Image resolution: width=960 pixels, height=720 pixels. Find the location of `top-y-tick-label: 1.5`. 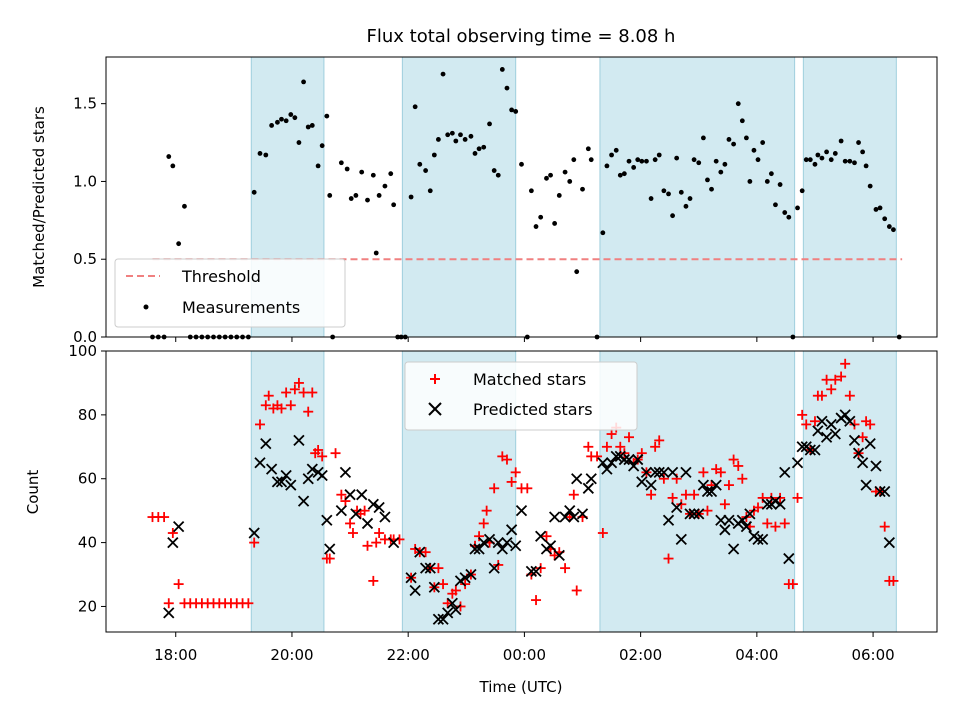

top-y-tick-label: 1.5 is located at coordinates (85, 104).